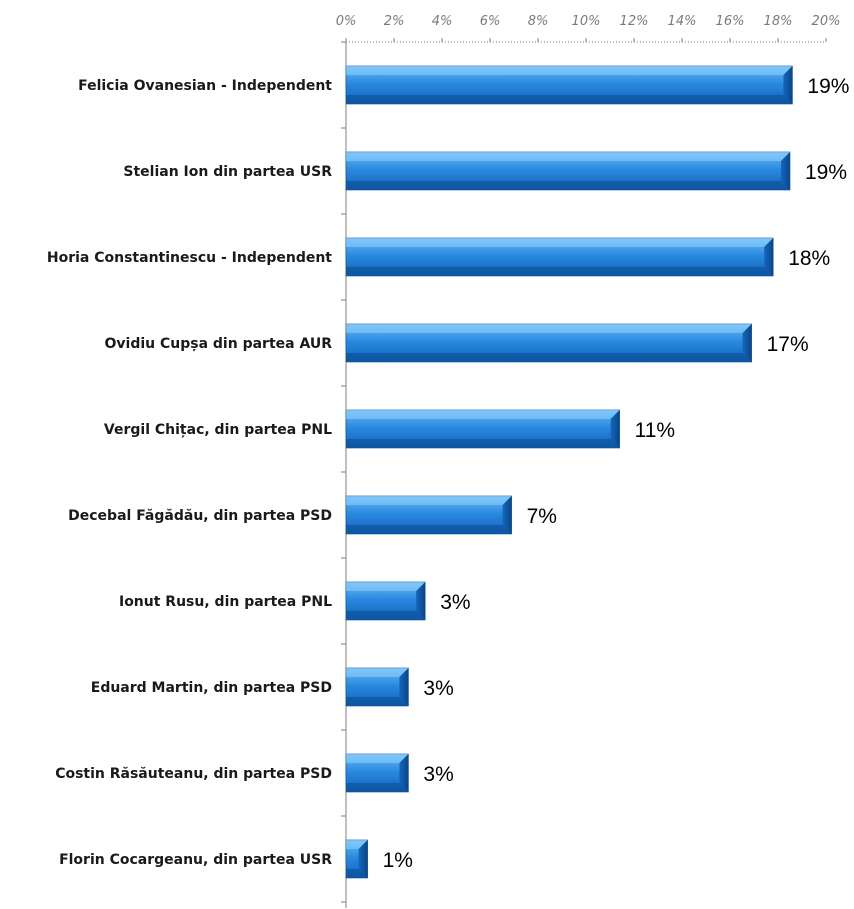 Image resolution: width=854 pixels, height=909 pixels. I want to click on data-label: 1%, so click(398, 860).